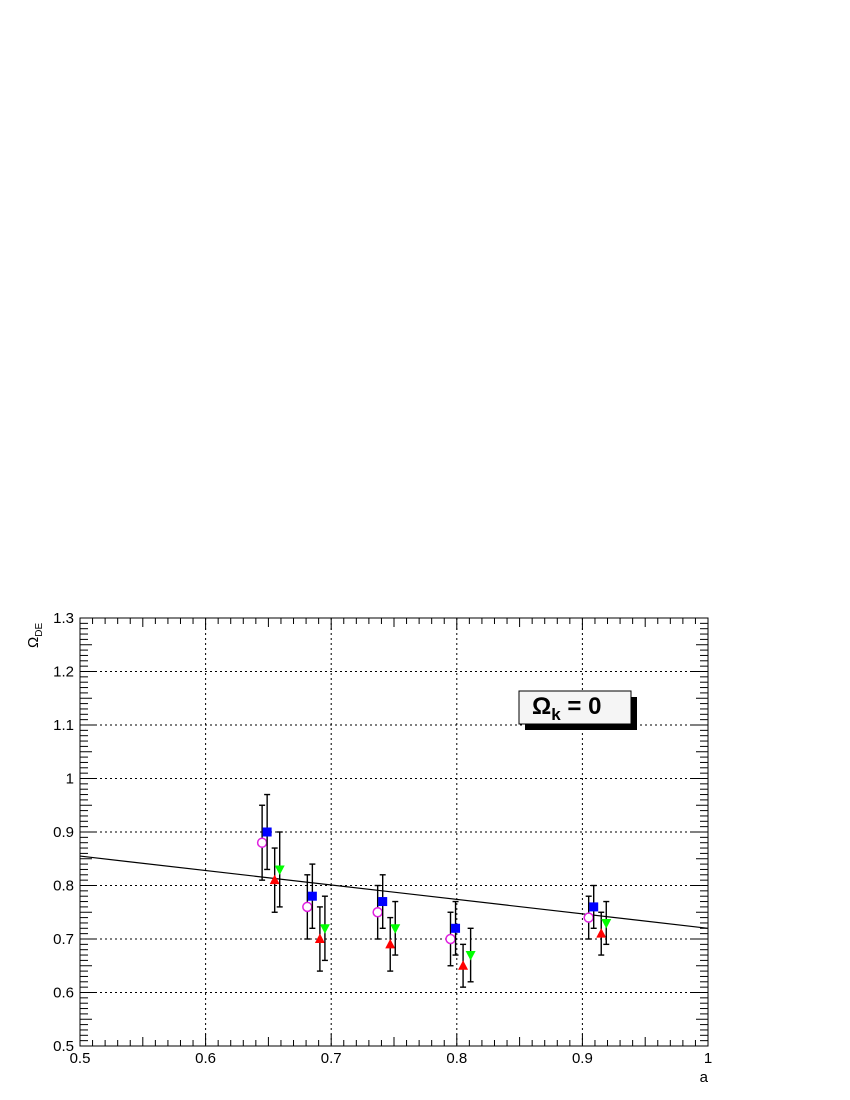  Describe the element at coordinates (63, 832) in the screenshot. I see `y-tick-label: 0.9` at that location.